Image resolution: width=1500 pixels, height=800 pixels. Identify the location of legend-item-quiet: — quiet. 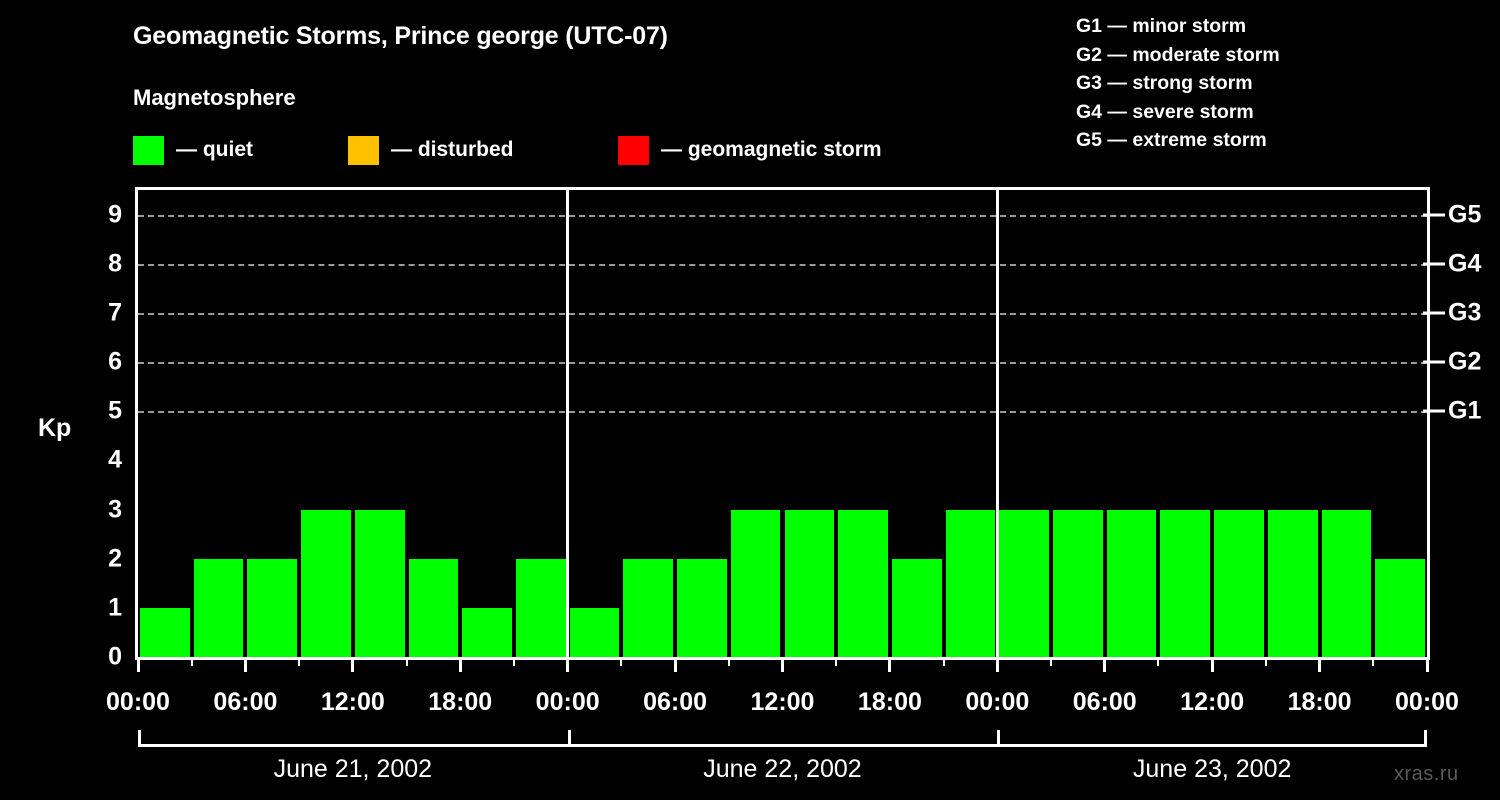
(193, 150).